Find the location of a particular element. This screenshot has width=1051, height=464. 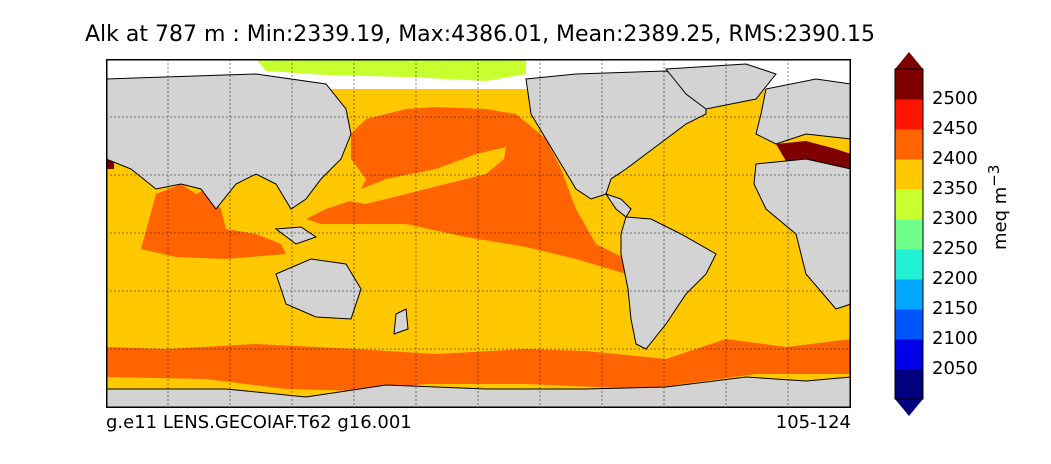

colorbar-tick-label: 2350 is located at coordinates (955, 188).